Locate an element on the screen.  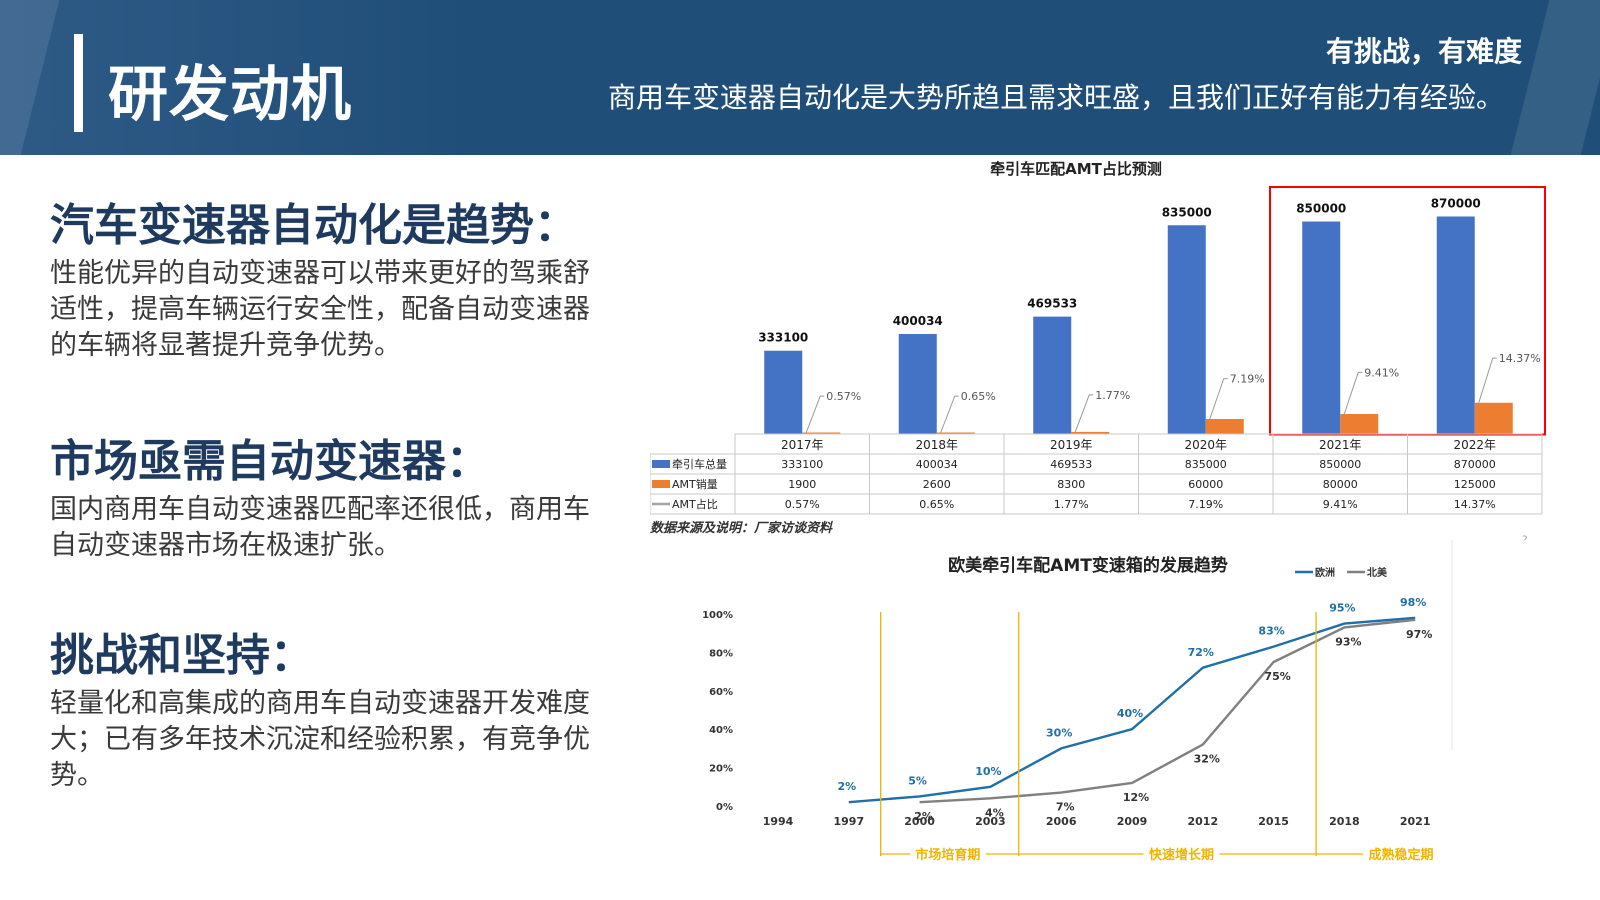
pct-label: 0.65% is located at coordinates (978, 396).